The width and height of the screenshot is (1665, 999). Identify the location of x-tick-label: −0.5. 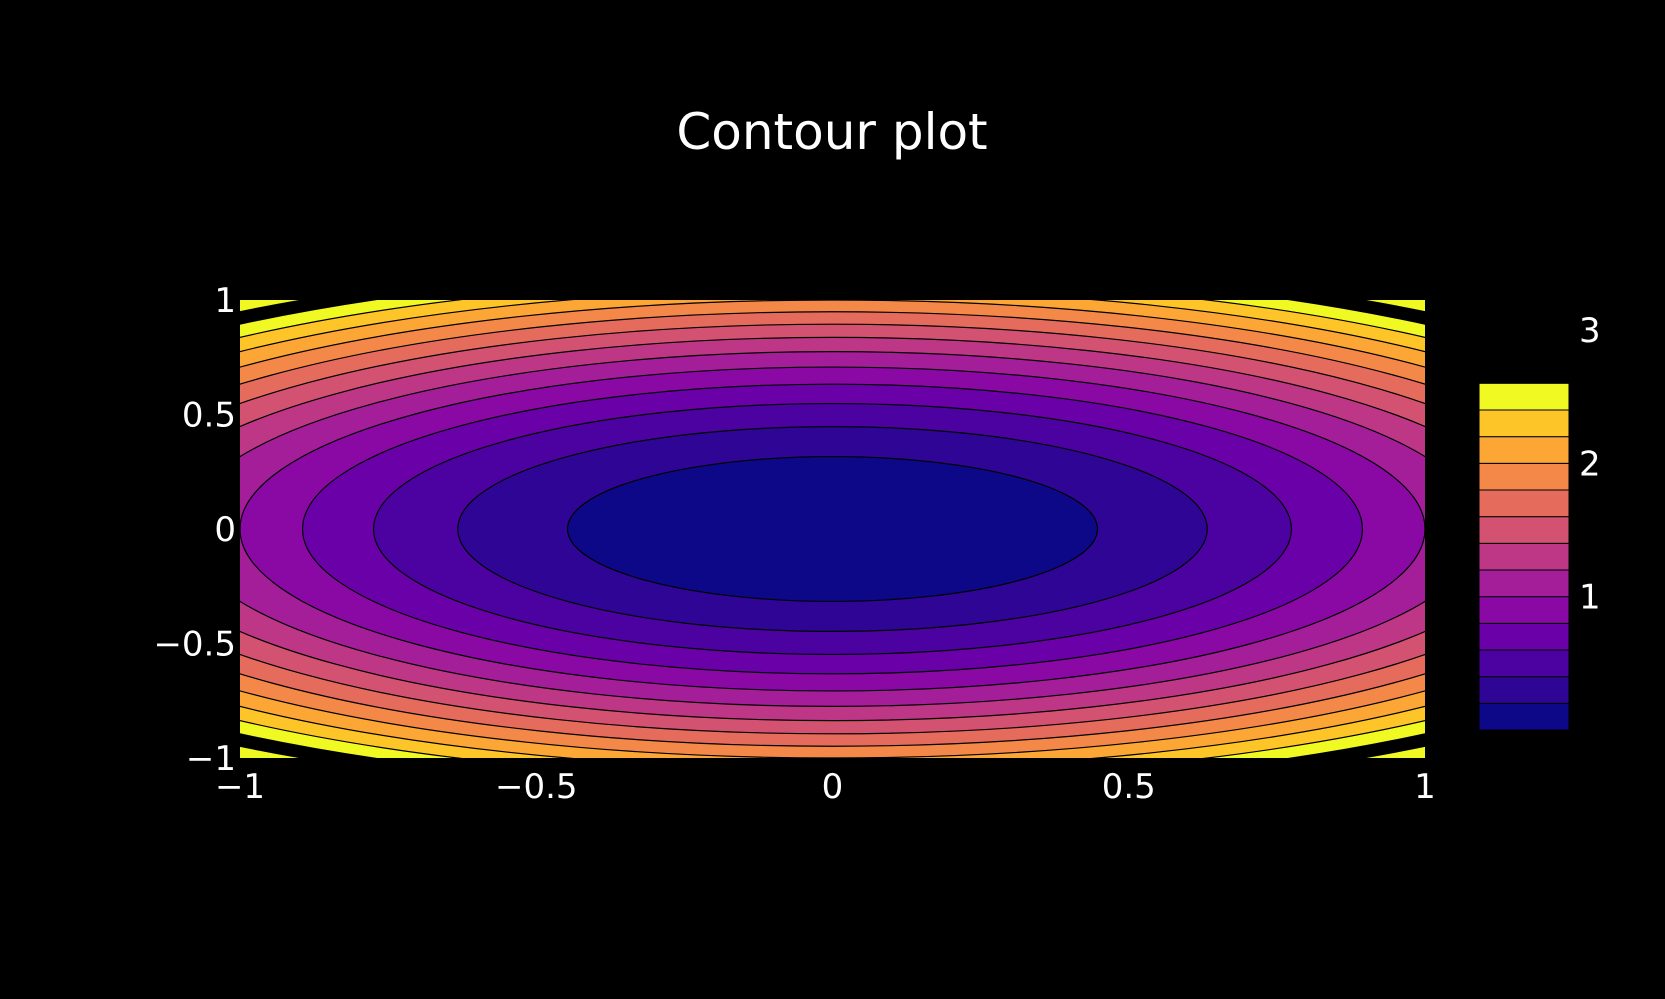
(536, 787).